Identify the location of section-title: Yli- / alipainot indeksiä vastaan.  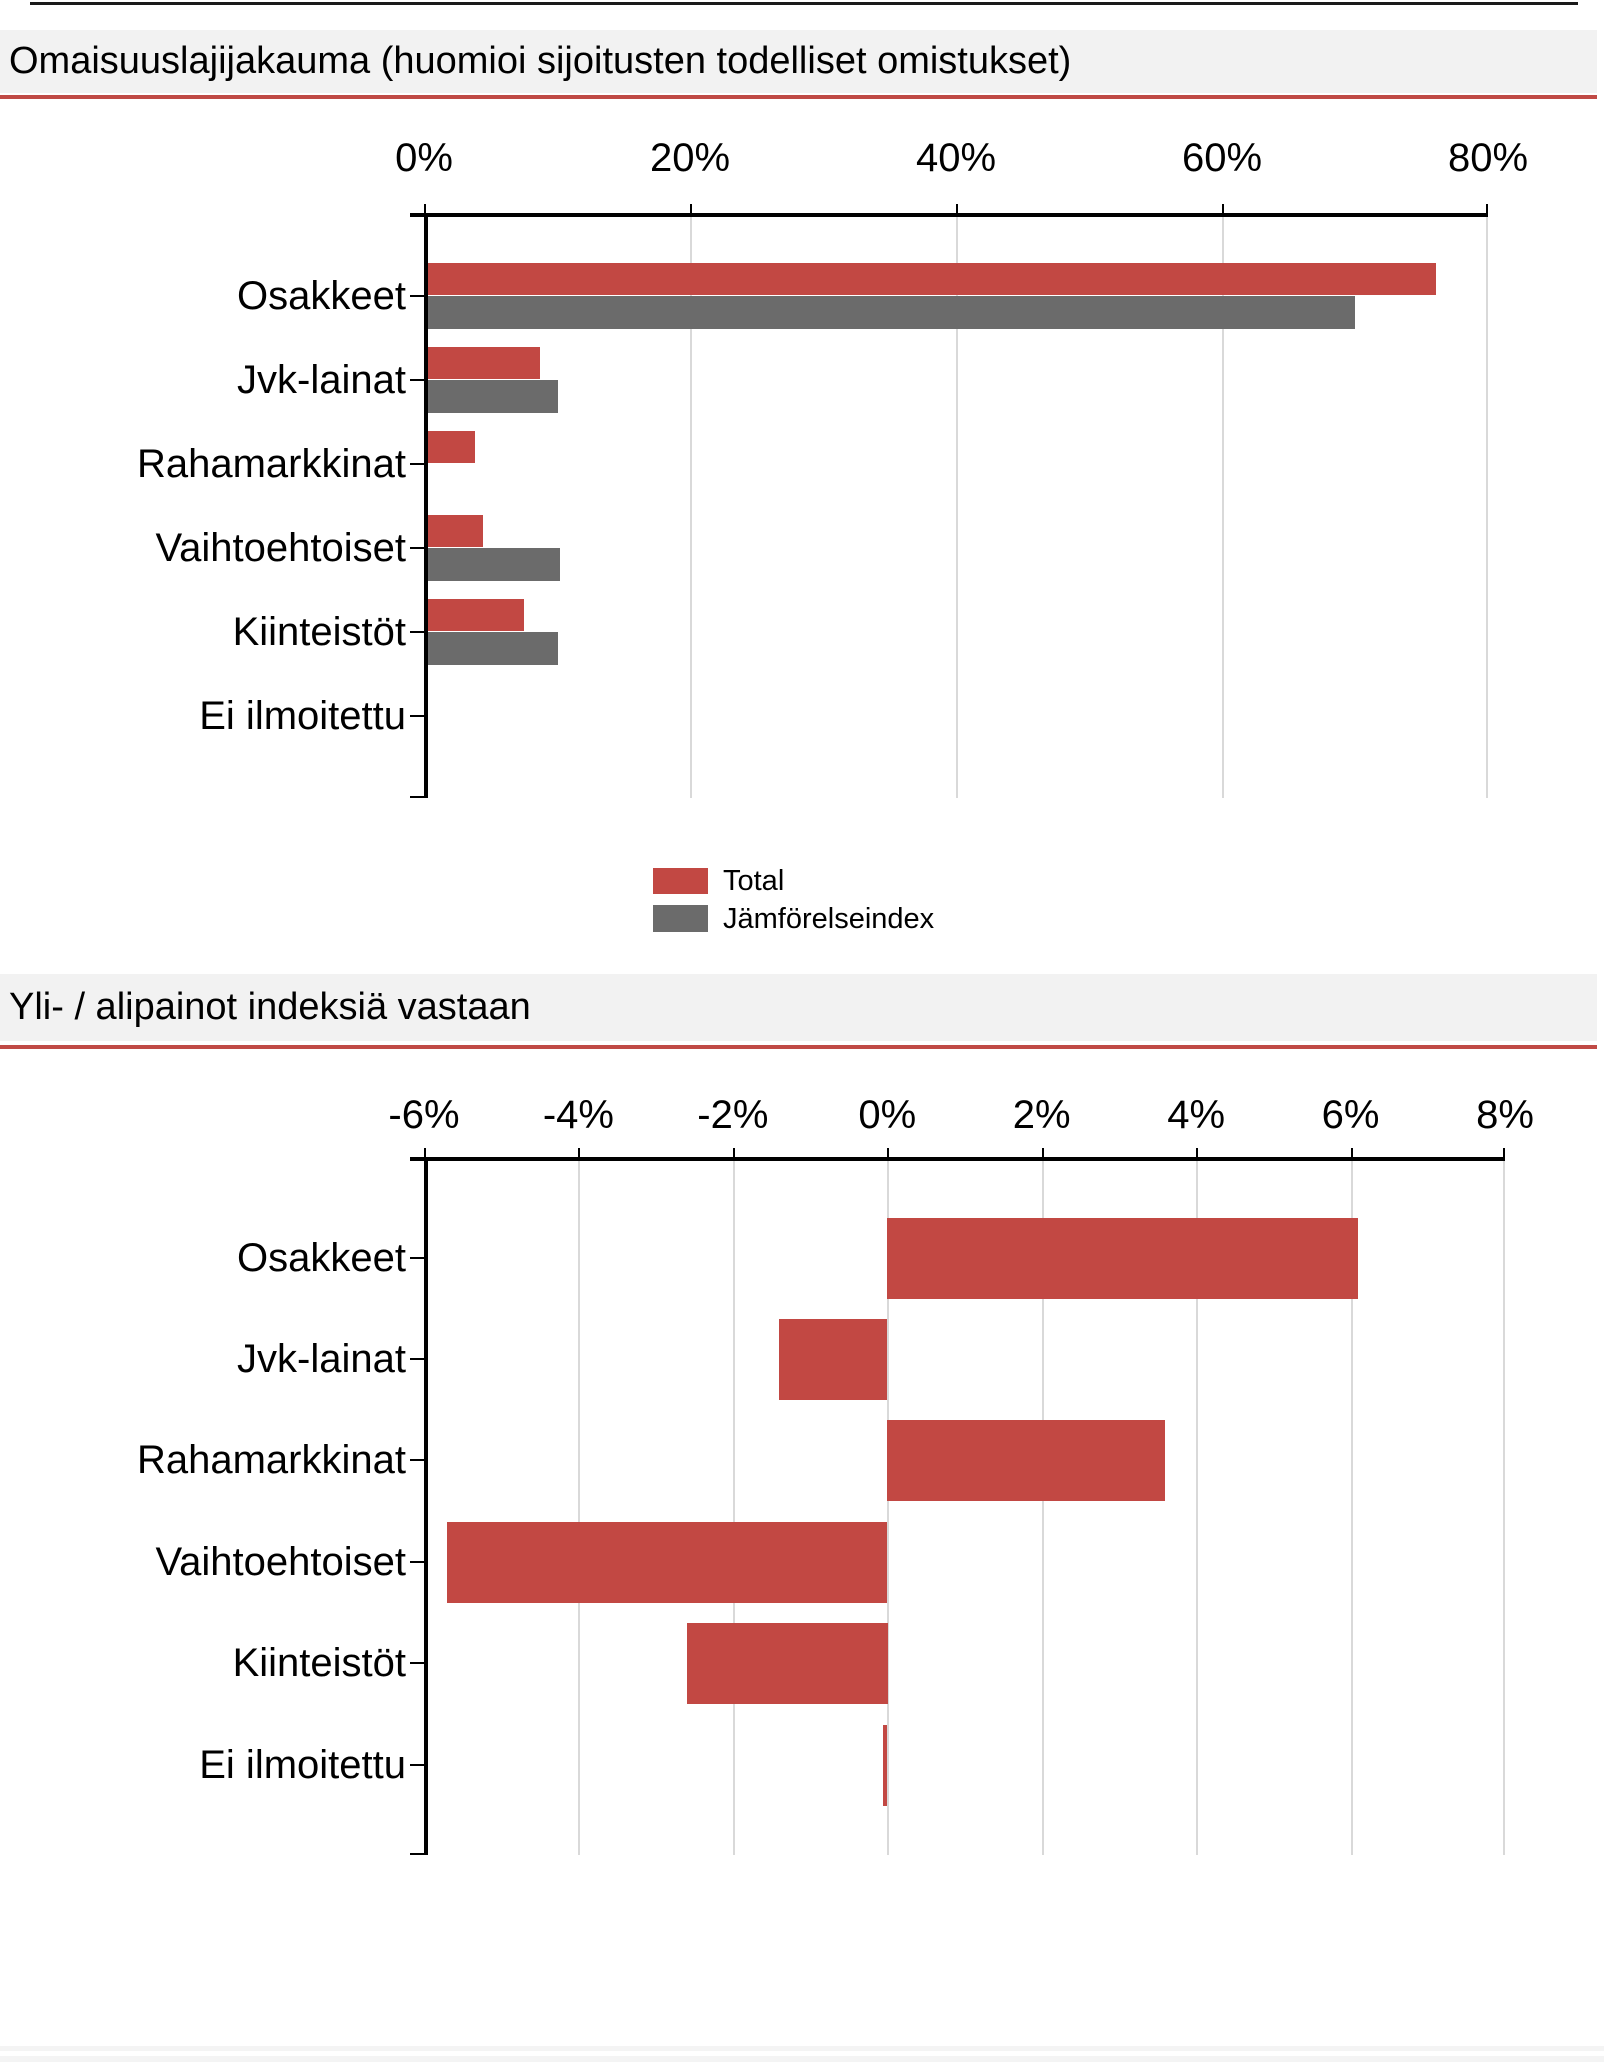
(270, 1007).